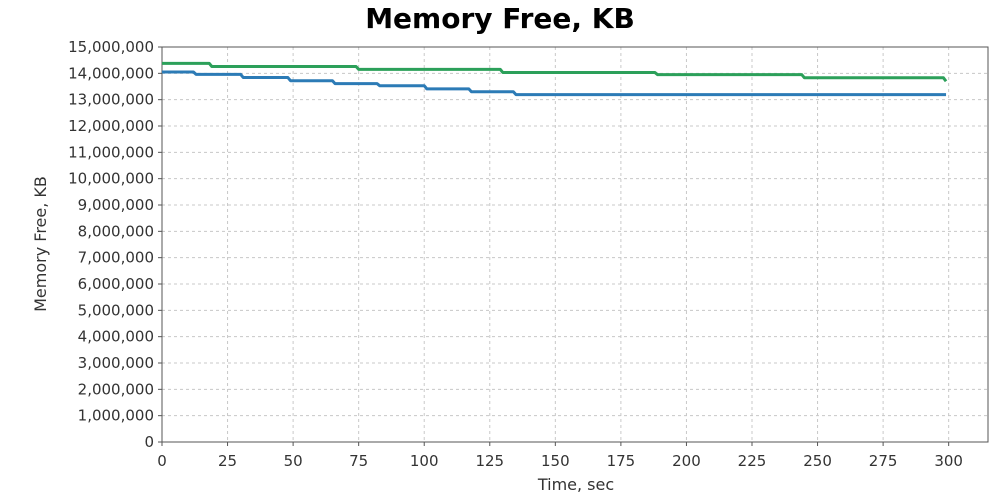 This screenshot has width=1000, height=500. I want to click on x-axis: 0 25 50 75 100 125 150 175 200 225 250 275 300, so click(560, 456).